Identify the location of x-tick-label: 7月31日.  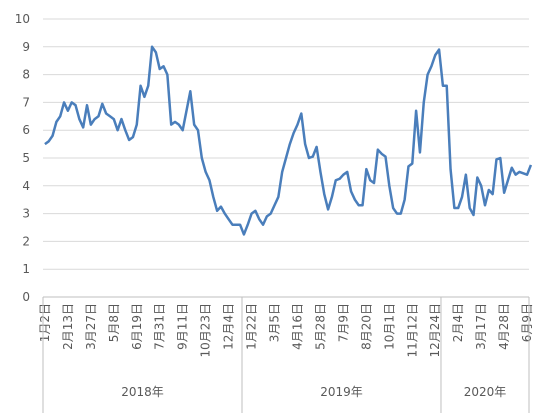
(160, 326).